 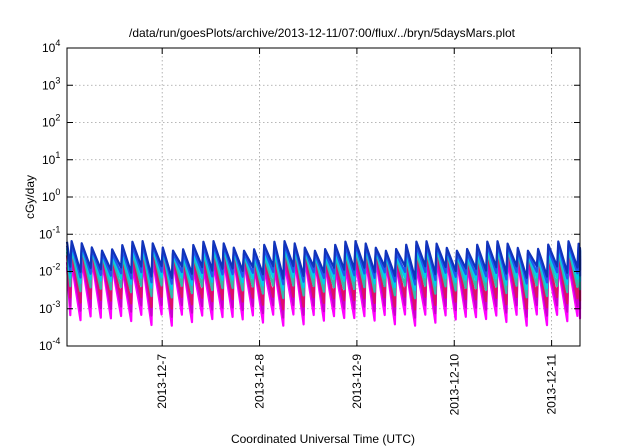 What do you see at coordinates (552, 384) in the screenshot?
I see `x-tick-label: 2013-12-11` at bounding box center [552, 384].